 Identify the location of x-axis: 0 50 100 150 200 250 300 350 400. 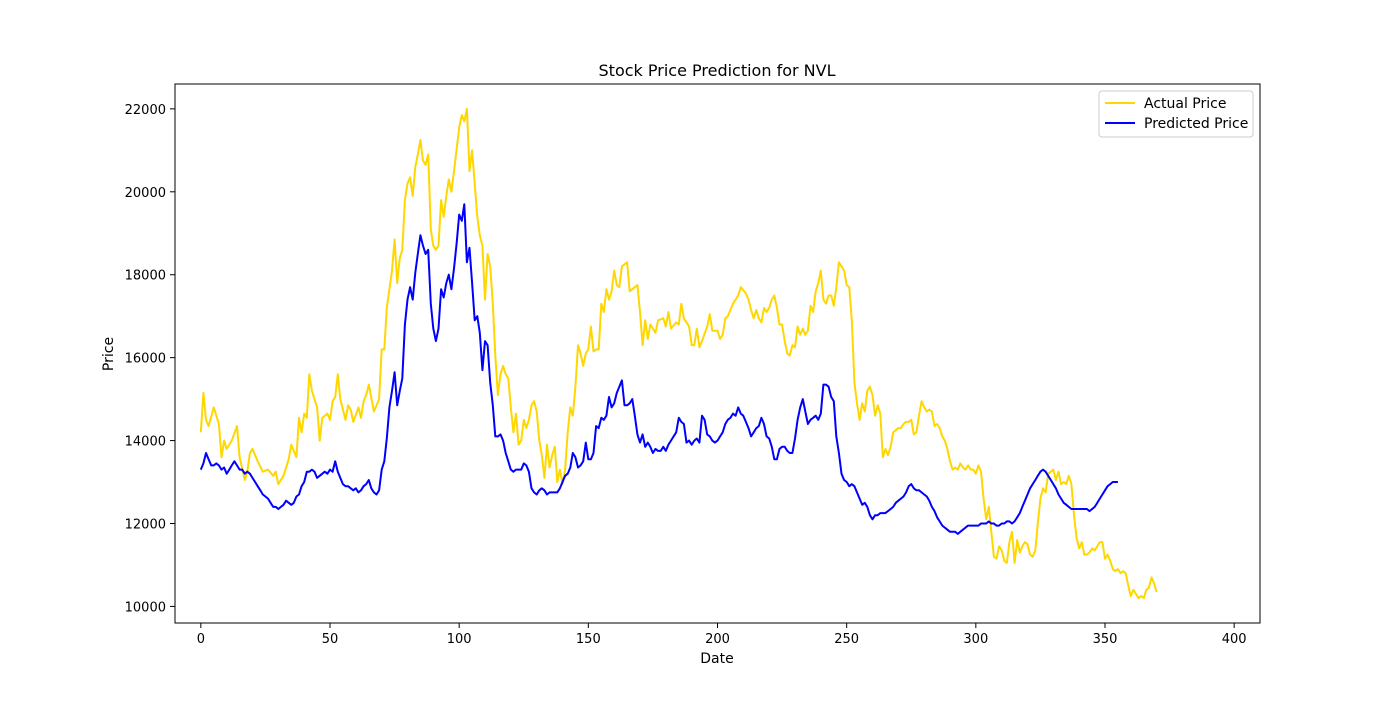
(722, 635).